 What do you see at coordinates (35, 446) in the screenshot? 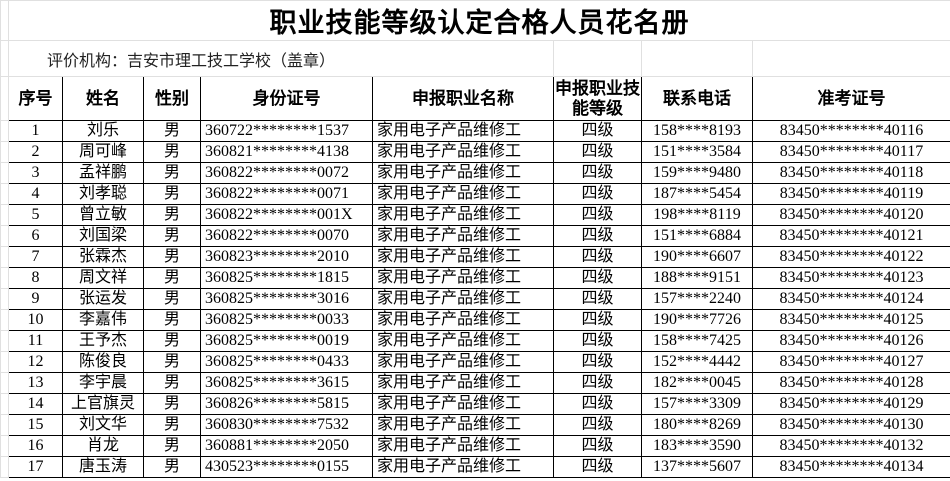
I see `serial-number: 16` at bounding box center [35, 446].